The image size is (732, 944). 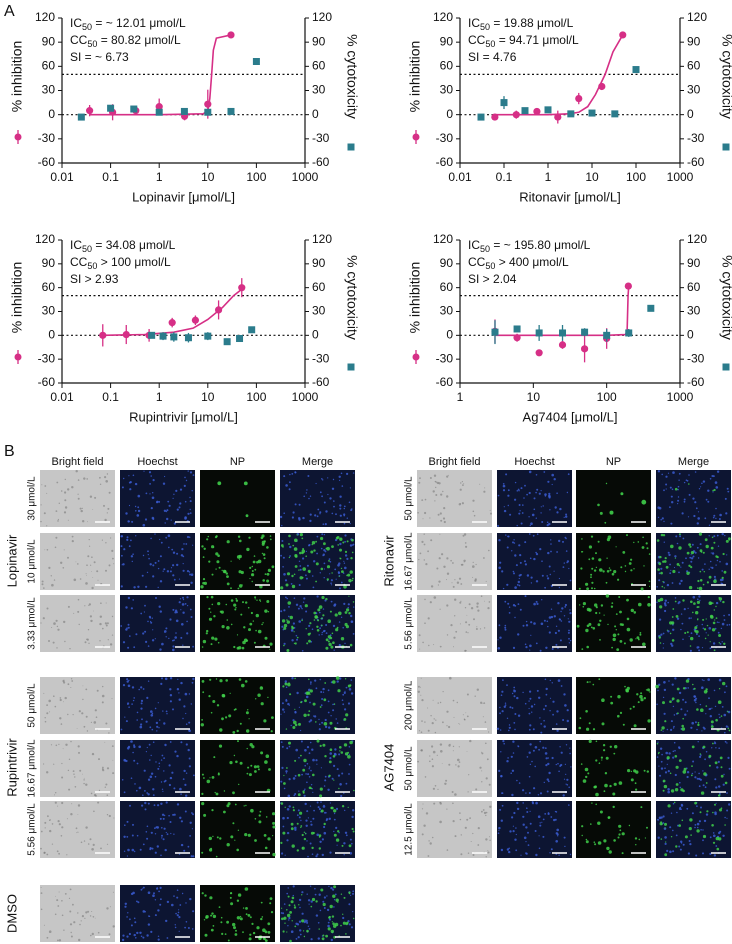 What do you see at coordinates (62, 397) in the screenshot?
I see `x-tick-label: 0.01` at bounding box center [62, 397].